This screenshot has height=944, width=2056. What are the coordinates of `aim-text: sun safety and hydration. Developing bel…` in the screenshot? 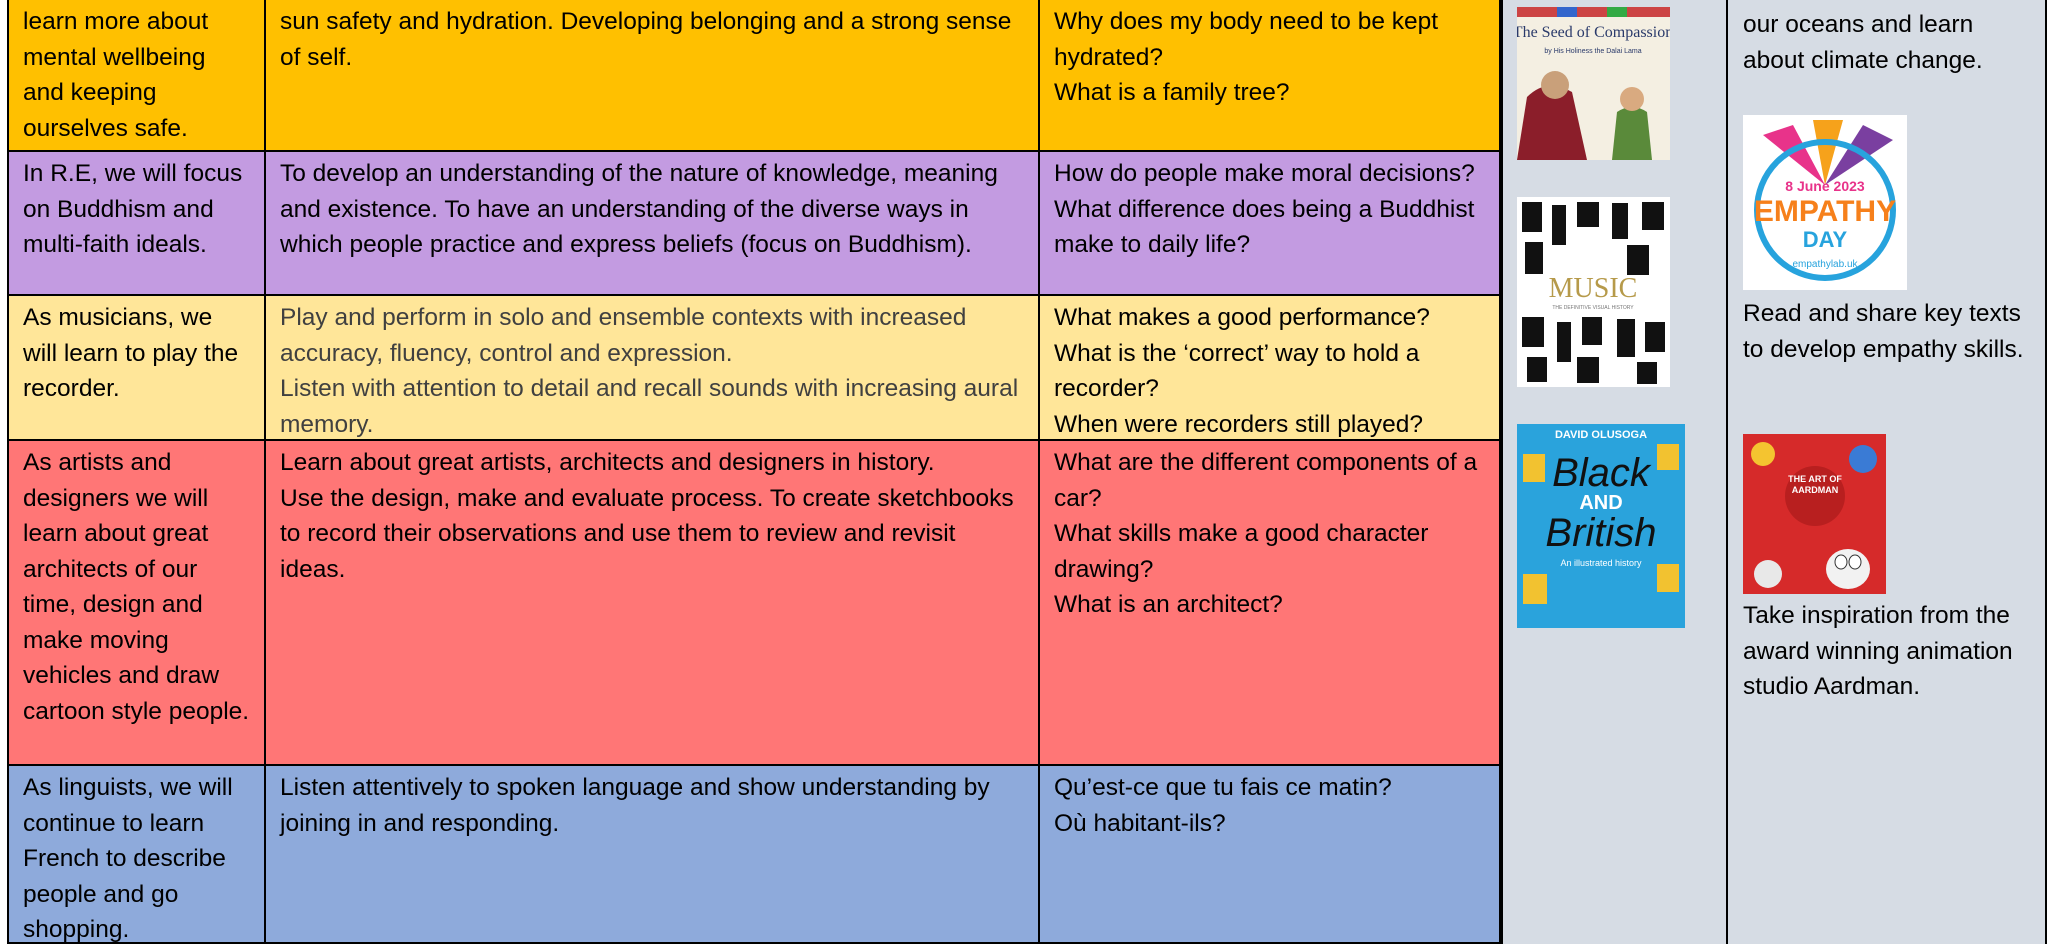 It's located at (646, 39).